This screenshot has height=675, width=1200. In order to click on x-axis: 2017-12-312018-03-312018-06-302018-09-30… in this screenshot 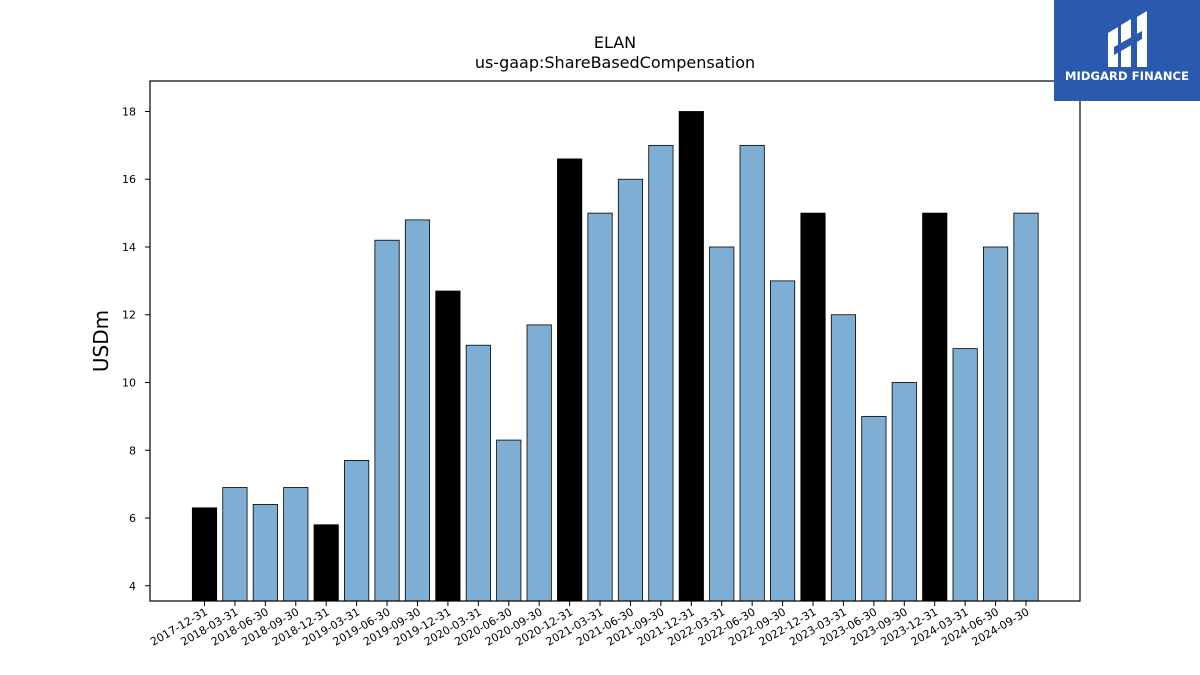, I will do `click(590, 625)`.